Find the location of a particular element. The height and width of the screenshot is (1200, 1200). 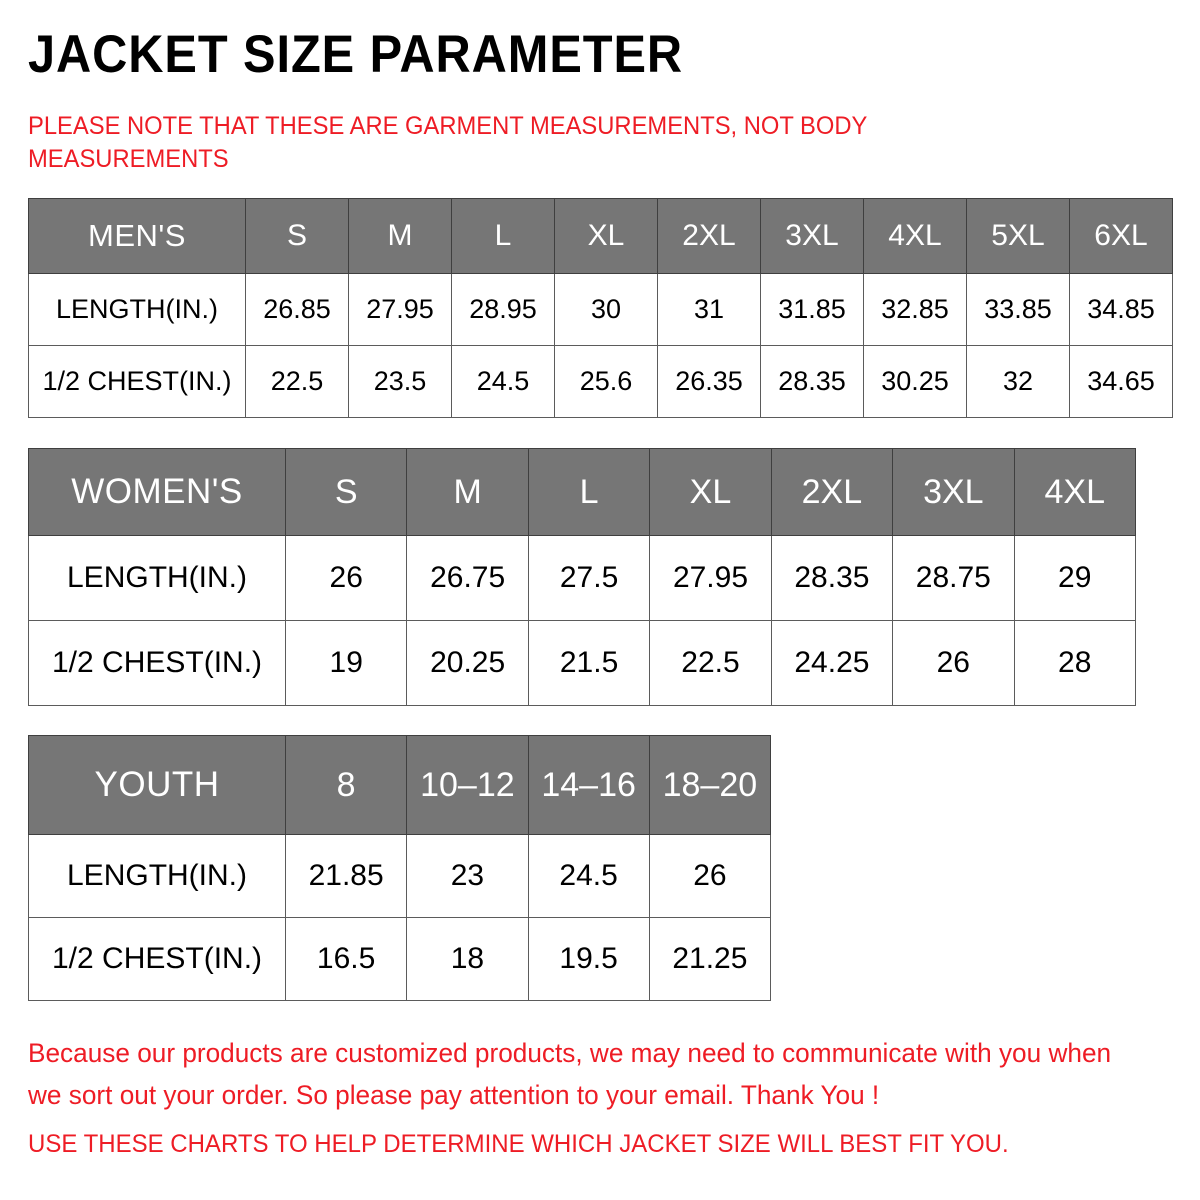

measurement-cell: 26.75 is located at coordinates (467, 578).